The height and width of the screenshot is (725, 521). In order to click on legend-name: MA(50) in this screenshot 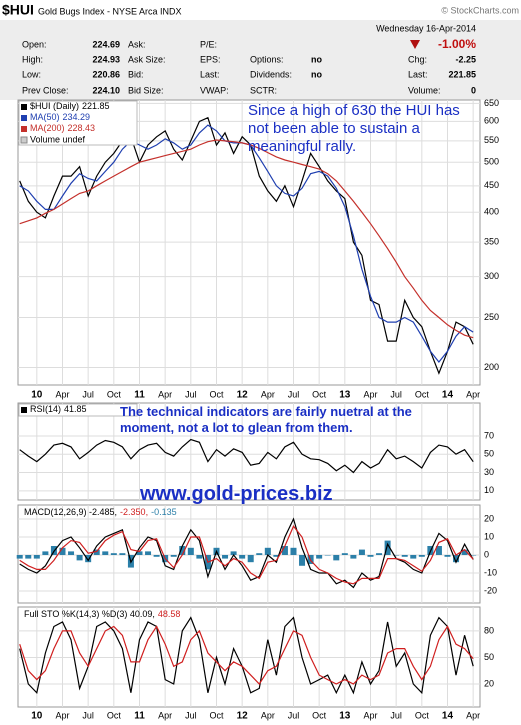, I will do `click(45, 117)`.